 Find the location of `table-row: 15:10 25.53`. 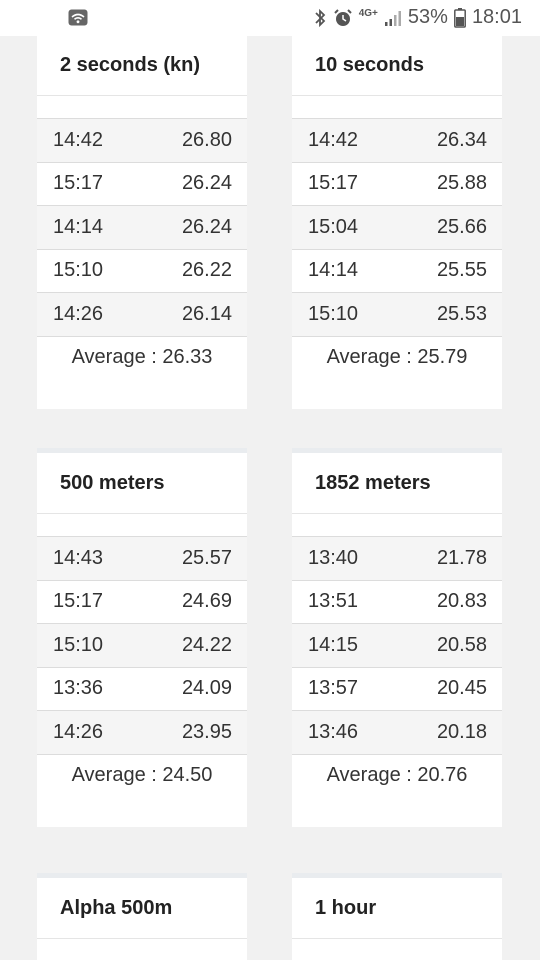

table-row: 15:10 25.53 is located at coordinates (397, 315).